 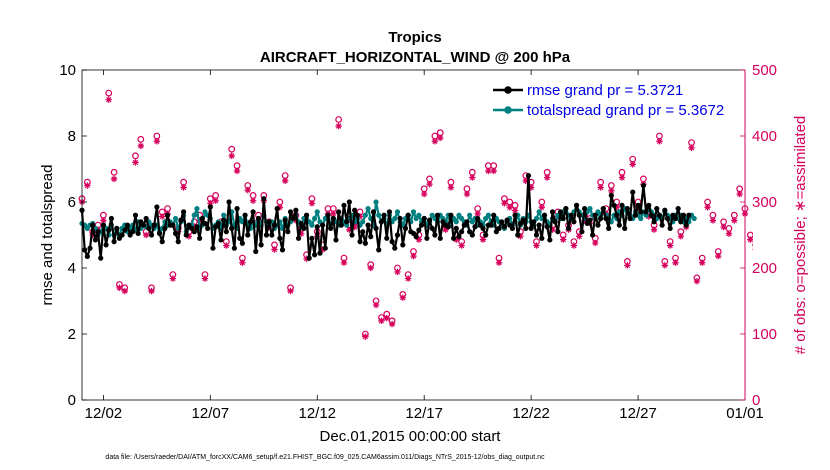 What do you see at coordinates (211, 413) in the screenshot?
I see `x-tick-label: 12/07` at bounding box center [211, 413].